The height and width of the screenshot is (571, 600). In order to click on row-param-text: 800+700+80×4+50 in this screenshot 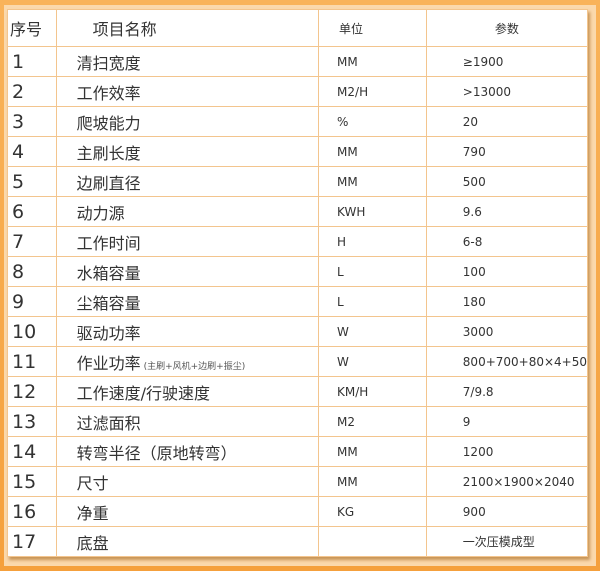, I will do `click(524, 361)`.